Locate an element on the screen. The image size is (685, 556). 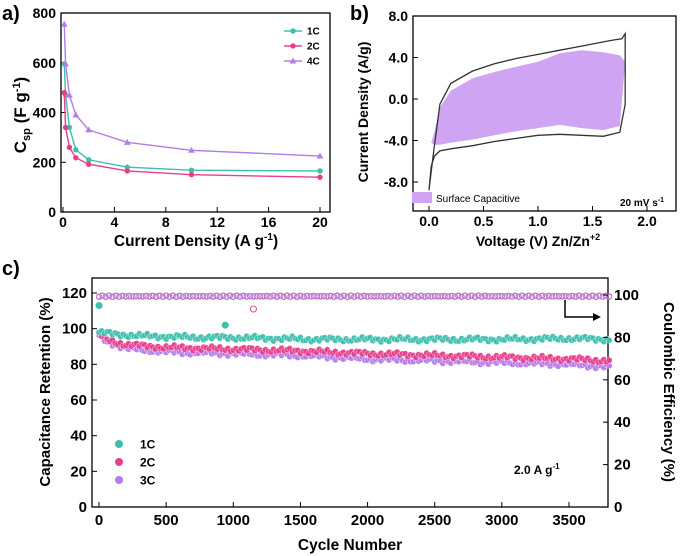
x-tick-label: 0.5 is located at coordinates (484, 221).